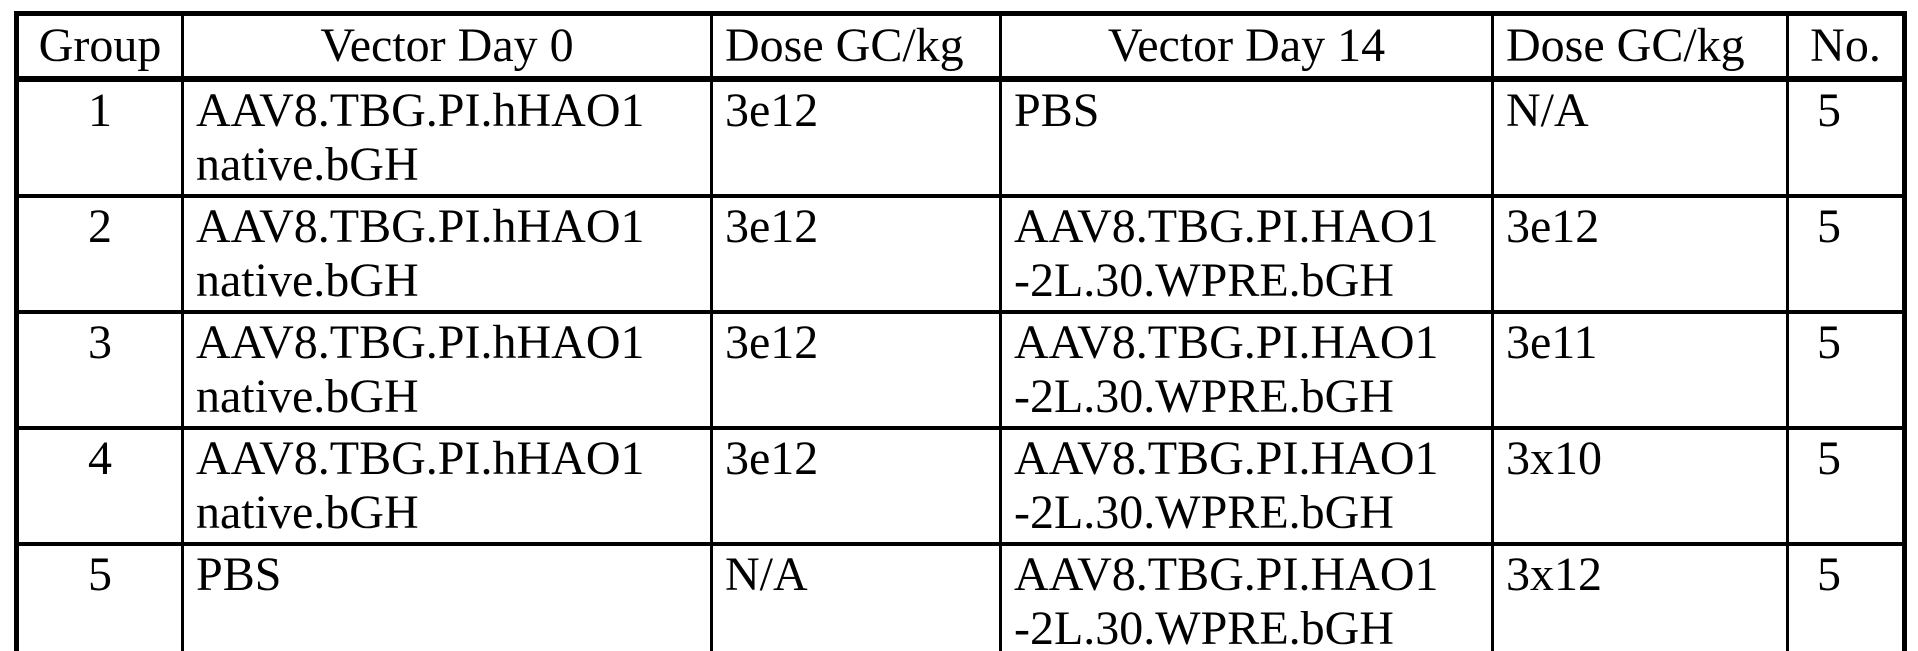  Describe the element at coordinates (856, 596) in the screenshot. I see `cell-dose-day0: N/A` at that location.